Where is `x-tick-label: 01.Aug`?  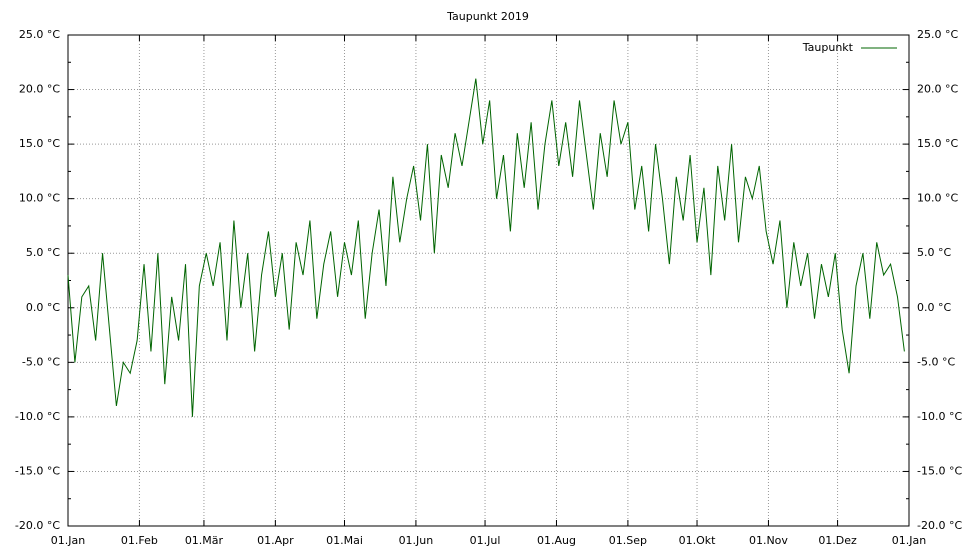 x-tick-label: 01.Aug is located at coordinates (556, 540).